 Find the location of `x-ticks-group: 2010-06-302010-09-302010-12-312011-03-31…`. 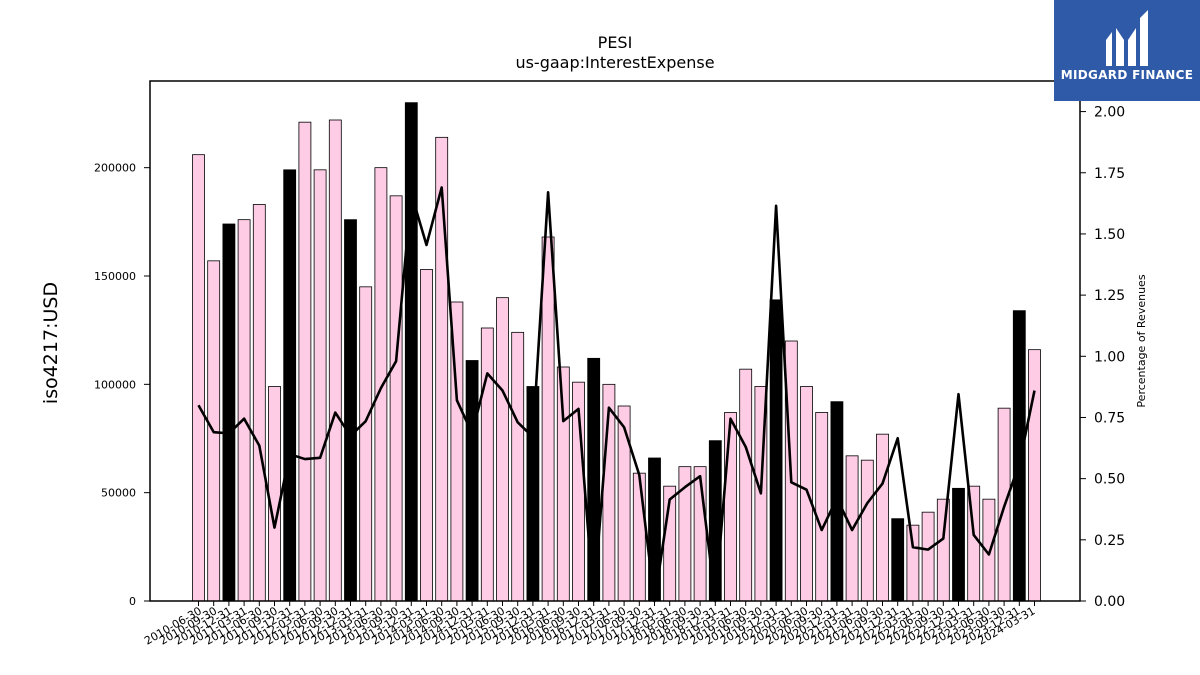

x-ticks-group: 2010-06-302010-09-302010-12-312011-03-31… is located at coordinates (590, 624).